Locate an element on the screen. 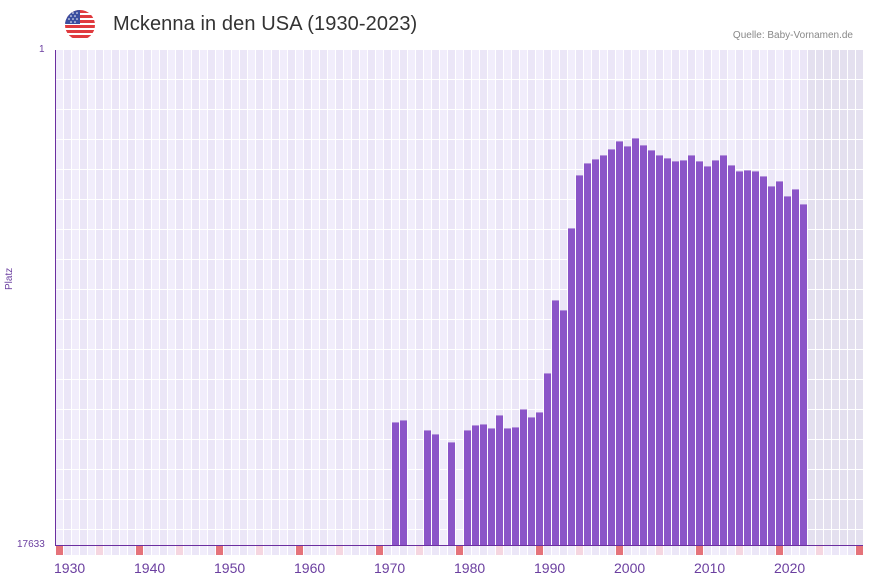  bar-2012 is located at coordinates (715, 352).